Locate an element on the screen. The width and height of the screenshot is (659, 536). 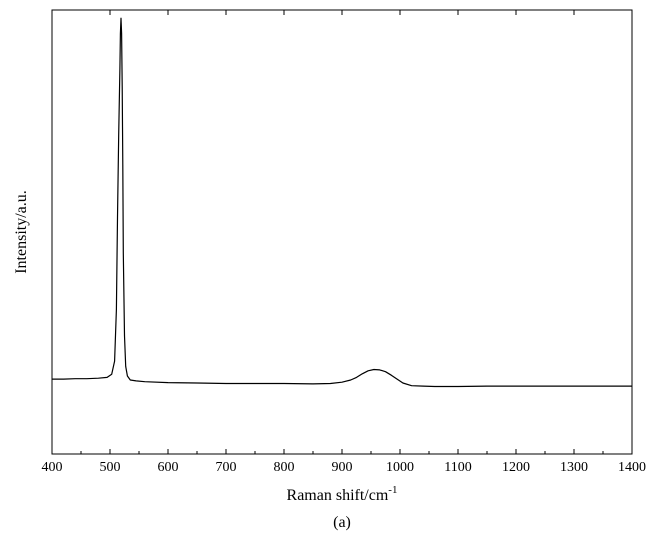
x-tick-label: 500 is located at coordinates (110, 467).